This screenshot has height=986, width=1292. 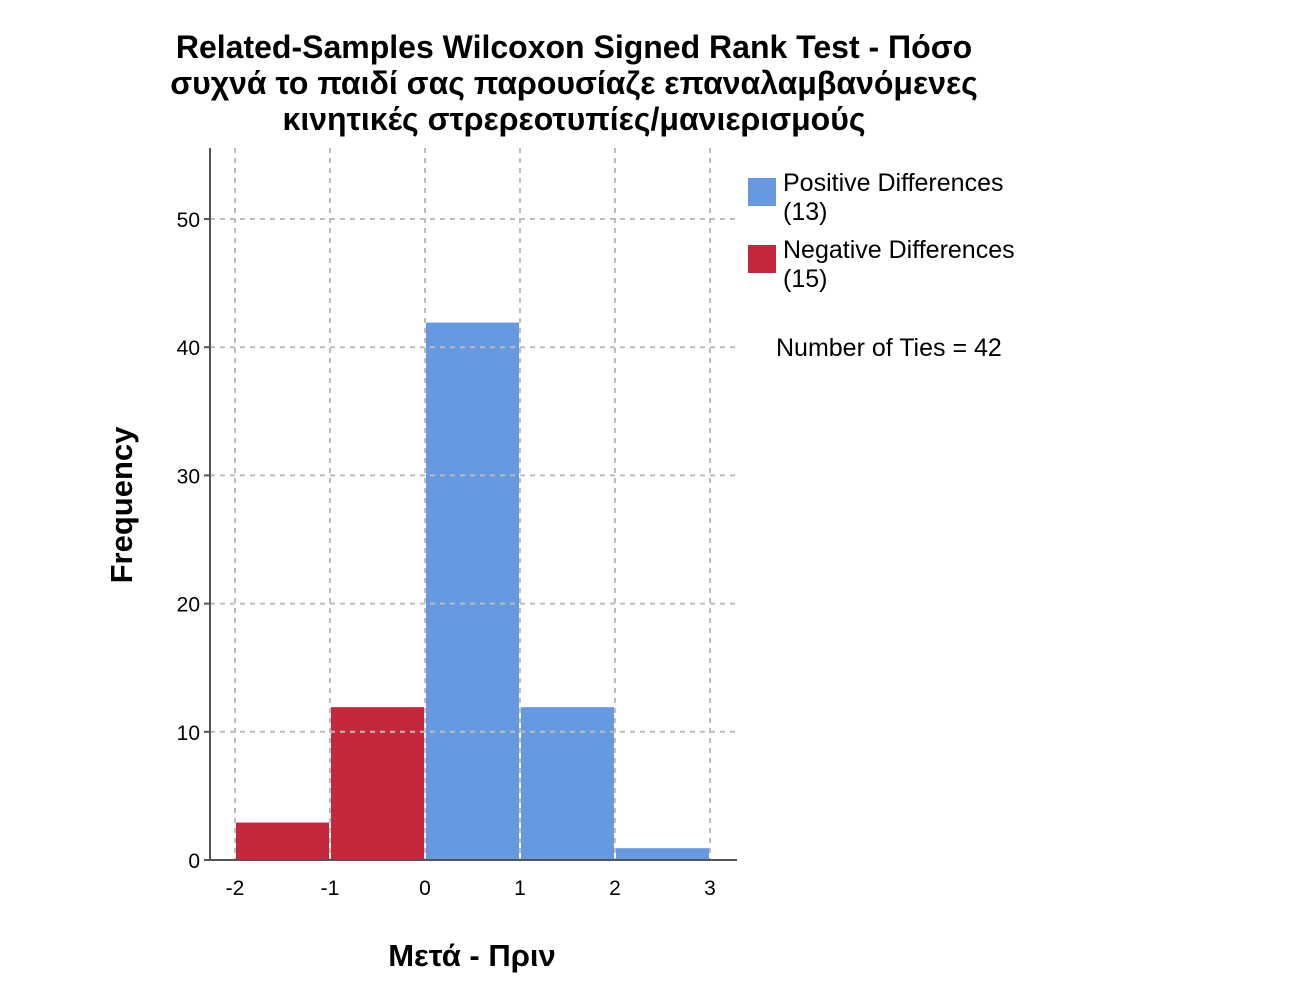 I want to click on legend-count-positive: (13), so click(x=805, y=212).